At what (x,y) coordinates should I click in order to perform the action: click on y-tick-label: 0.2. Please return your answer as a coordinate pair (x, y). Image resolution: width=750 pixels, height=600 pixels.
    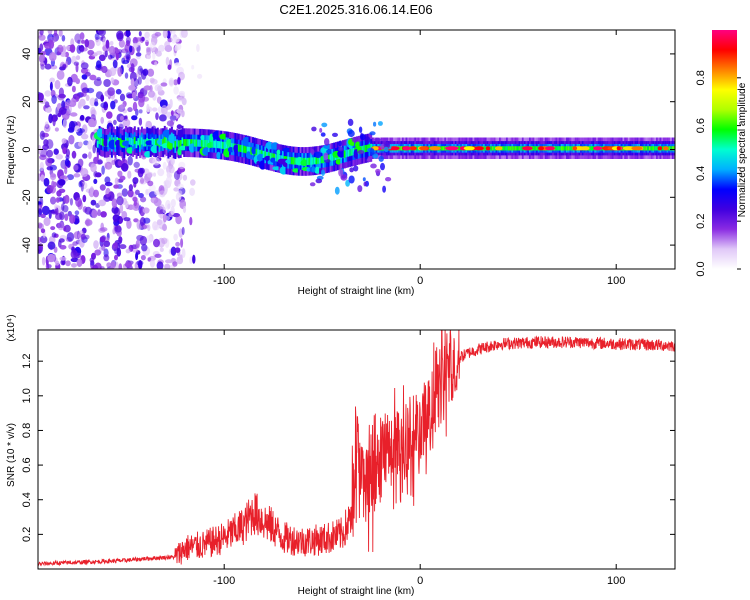
    Looking at the image, I should click on (27, 534).